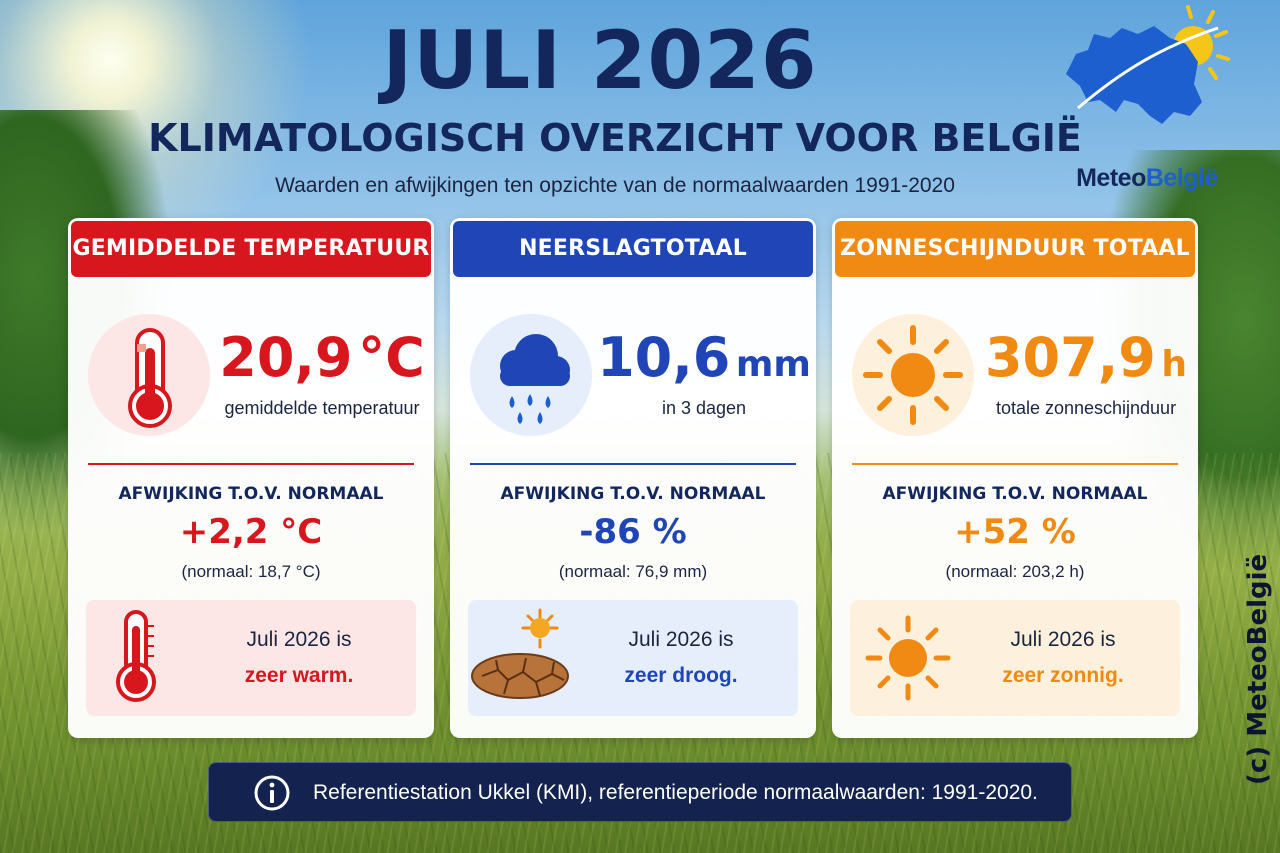  I want to click on precipitation-caption: in 3 dagen, so click(704, 408).